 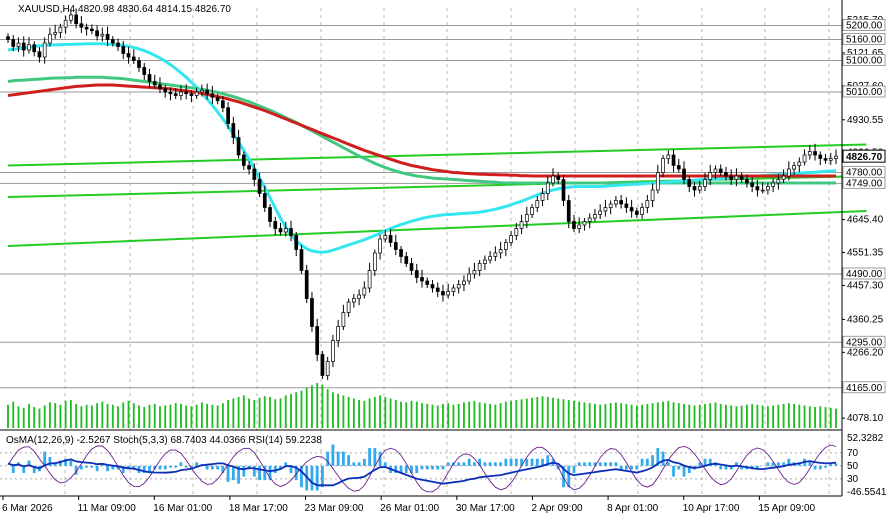 I want to click on price-tick-label: 4266.20, so click(x=865, y=352).